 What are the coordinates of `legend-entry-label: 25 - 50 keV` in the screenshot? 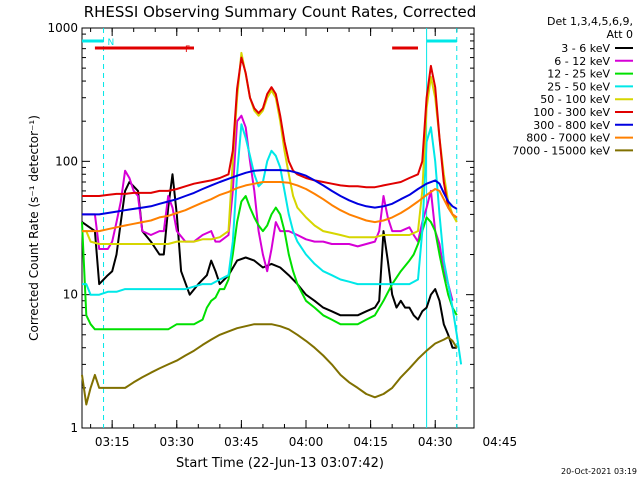 It's located at (578, 86).